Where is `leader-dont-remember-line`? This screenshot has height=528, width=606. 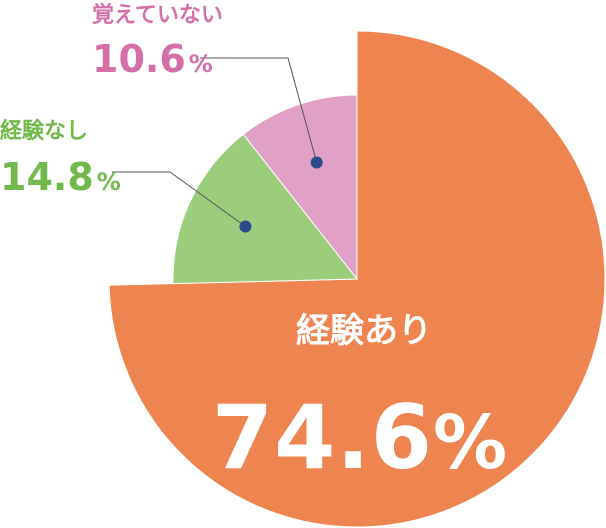
leader-dont-remember-line is located at coordinates (259, 110).